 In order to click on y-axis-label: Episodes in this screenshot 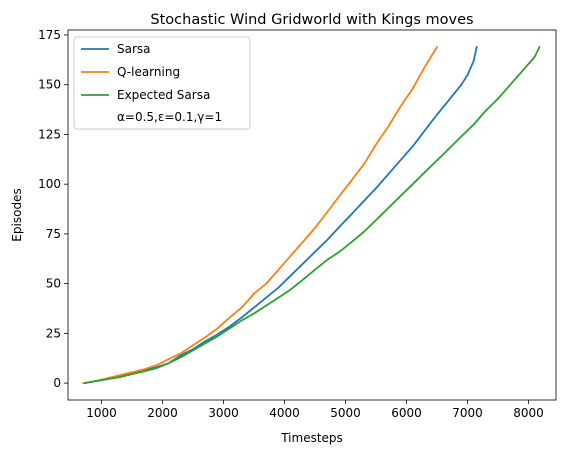, I will do `click(17, 214)`.